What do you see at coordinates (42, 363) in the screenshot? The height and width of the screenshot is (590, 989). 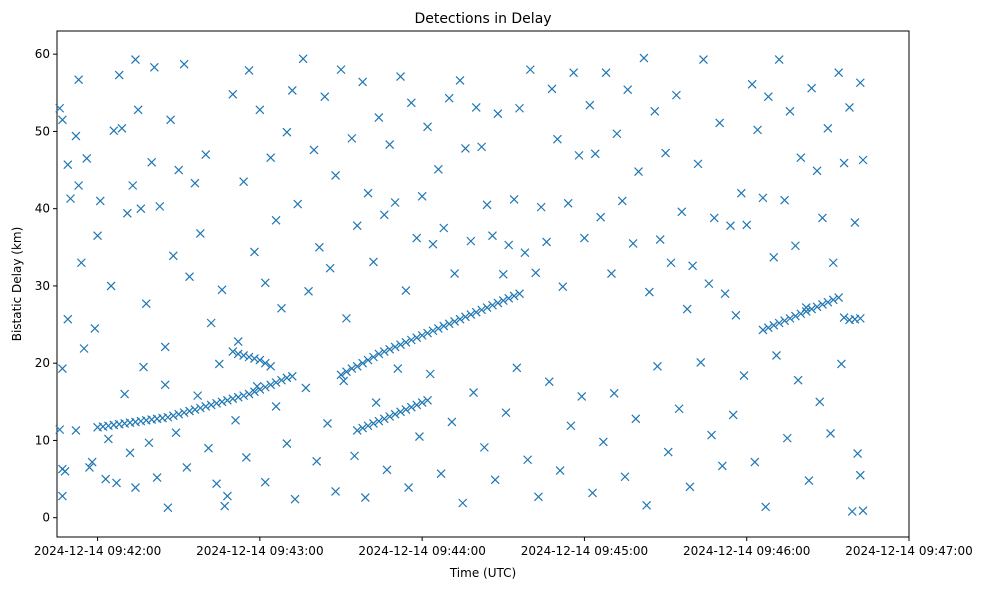 I see `y-tick-label: 20` at bounding box center [42, 363].